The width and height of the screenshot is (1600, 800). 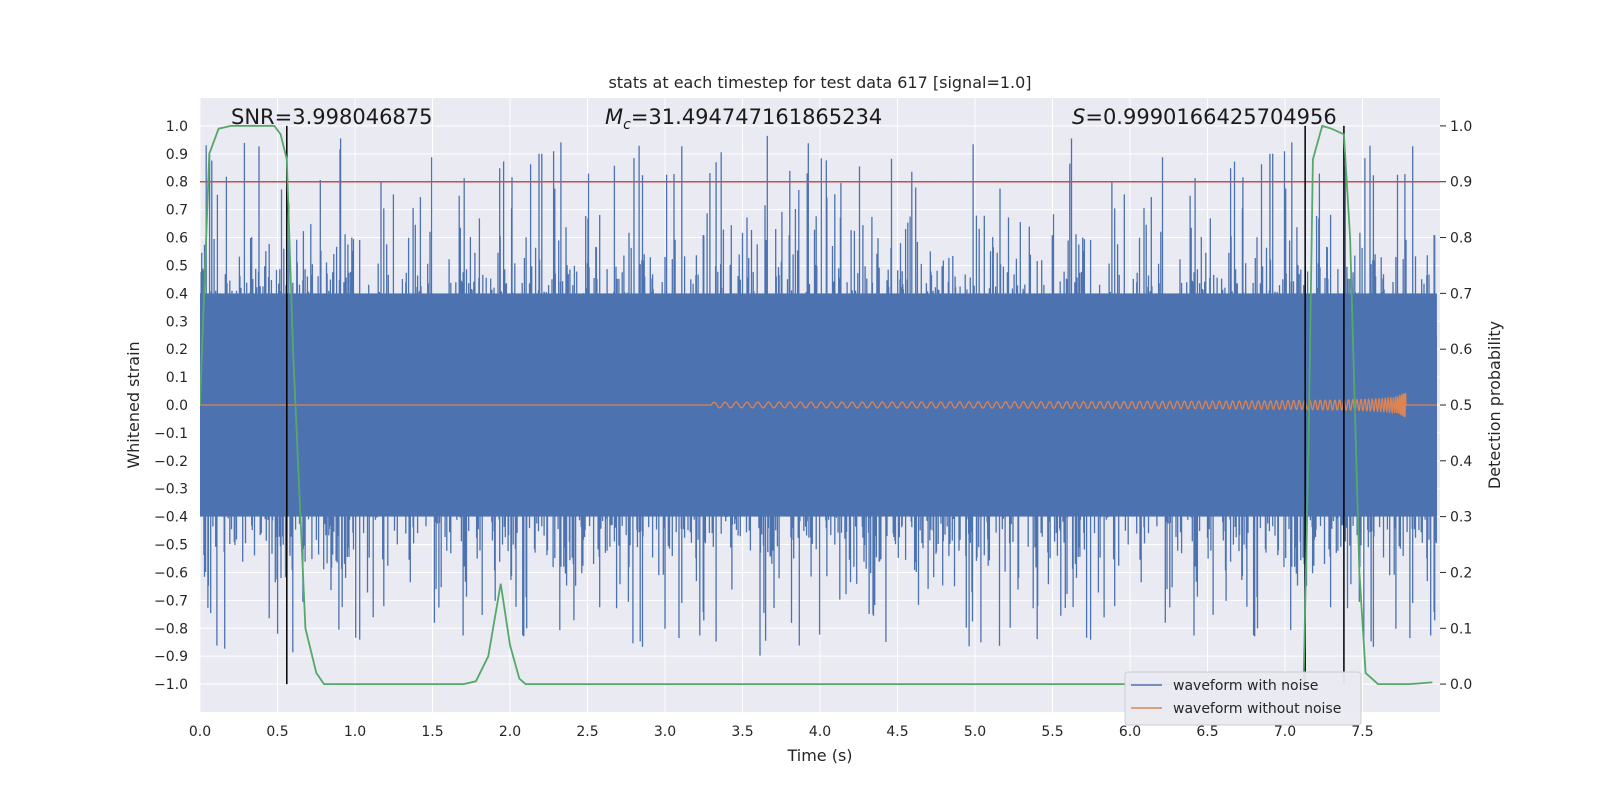 I want to click on legend-box, so click(x=1243, y=698).